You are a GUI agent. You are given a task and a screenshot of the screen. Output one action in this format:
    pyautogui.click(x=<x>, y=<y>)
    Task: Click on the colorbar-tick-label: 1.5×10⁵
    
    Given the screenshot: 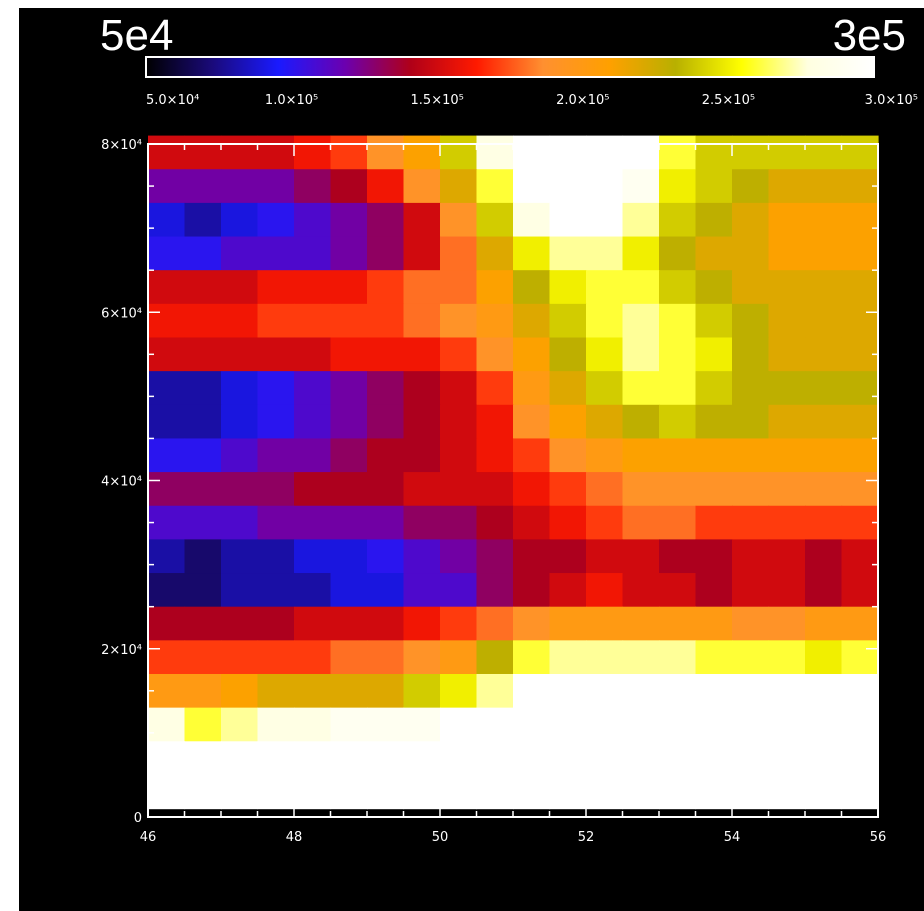 What is the action you would take?
    pyautogui.click(x=437, y=100)
    